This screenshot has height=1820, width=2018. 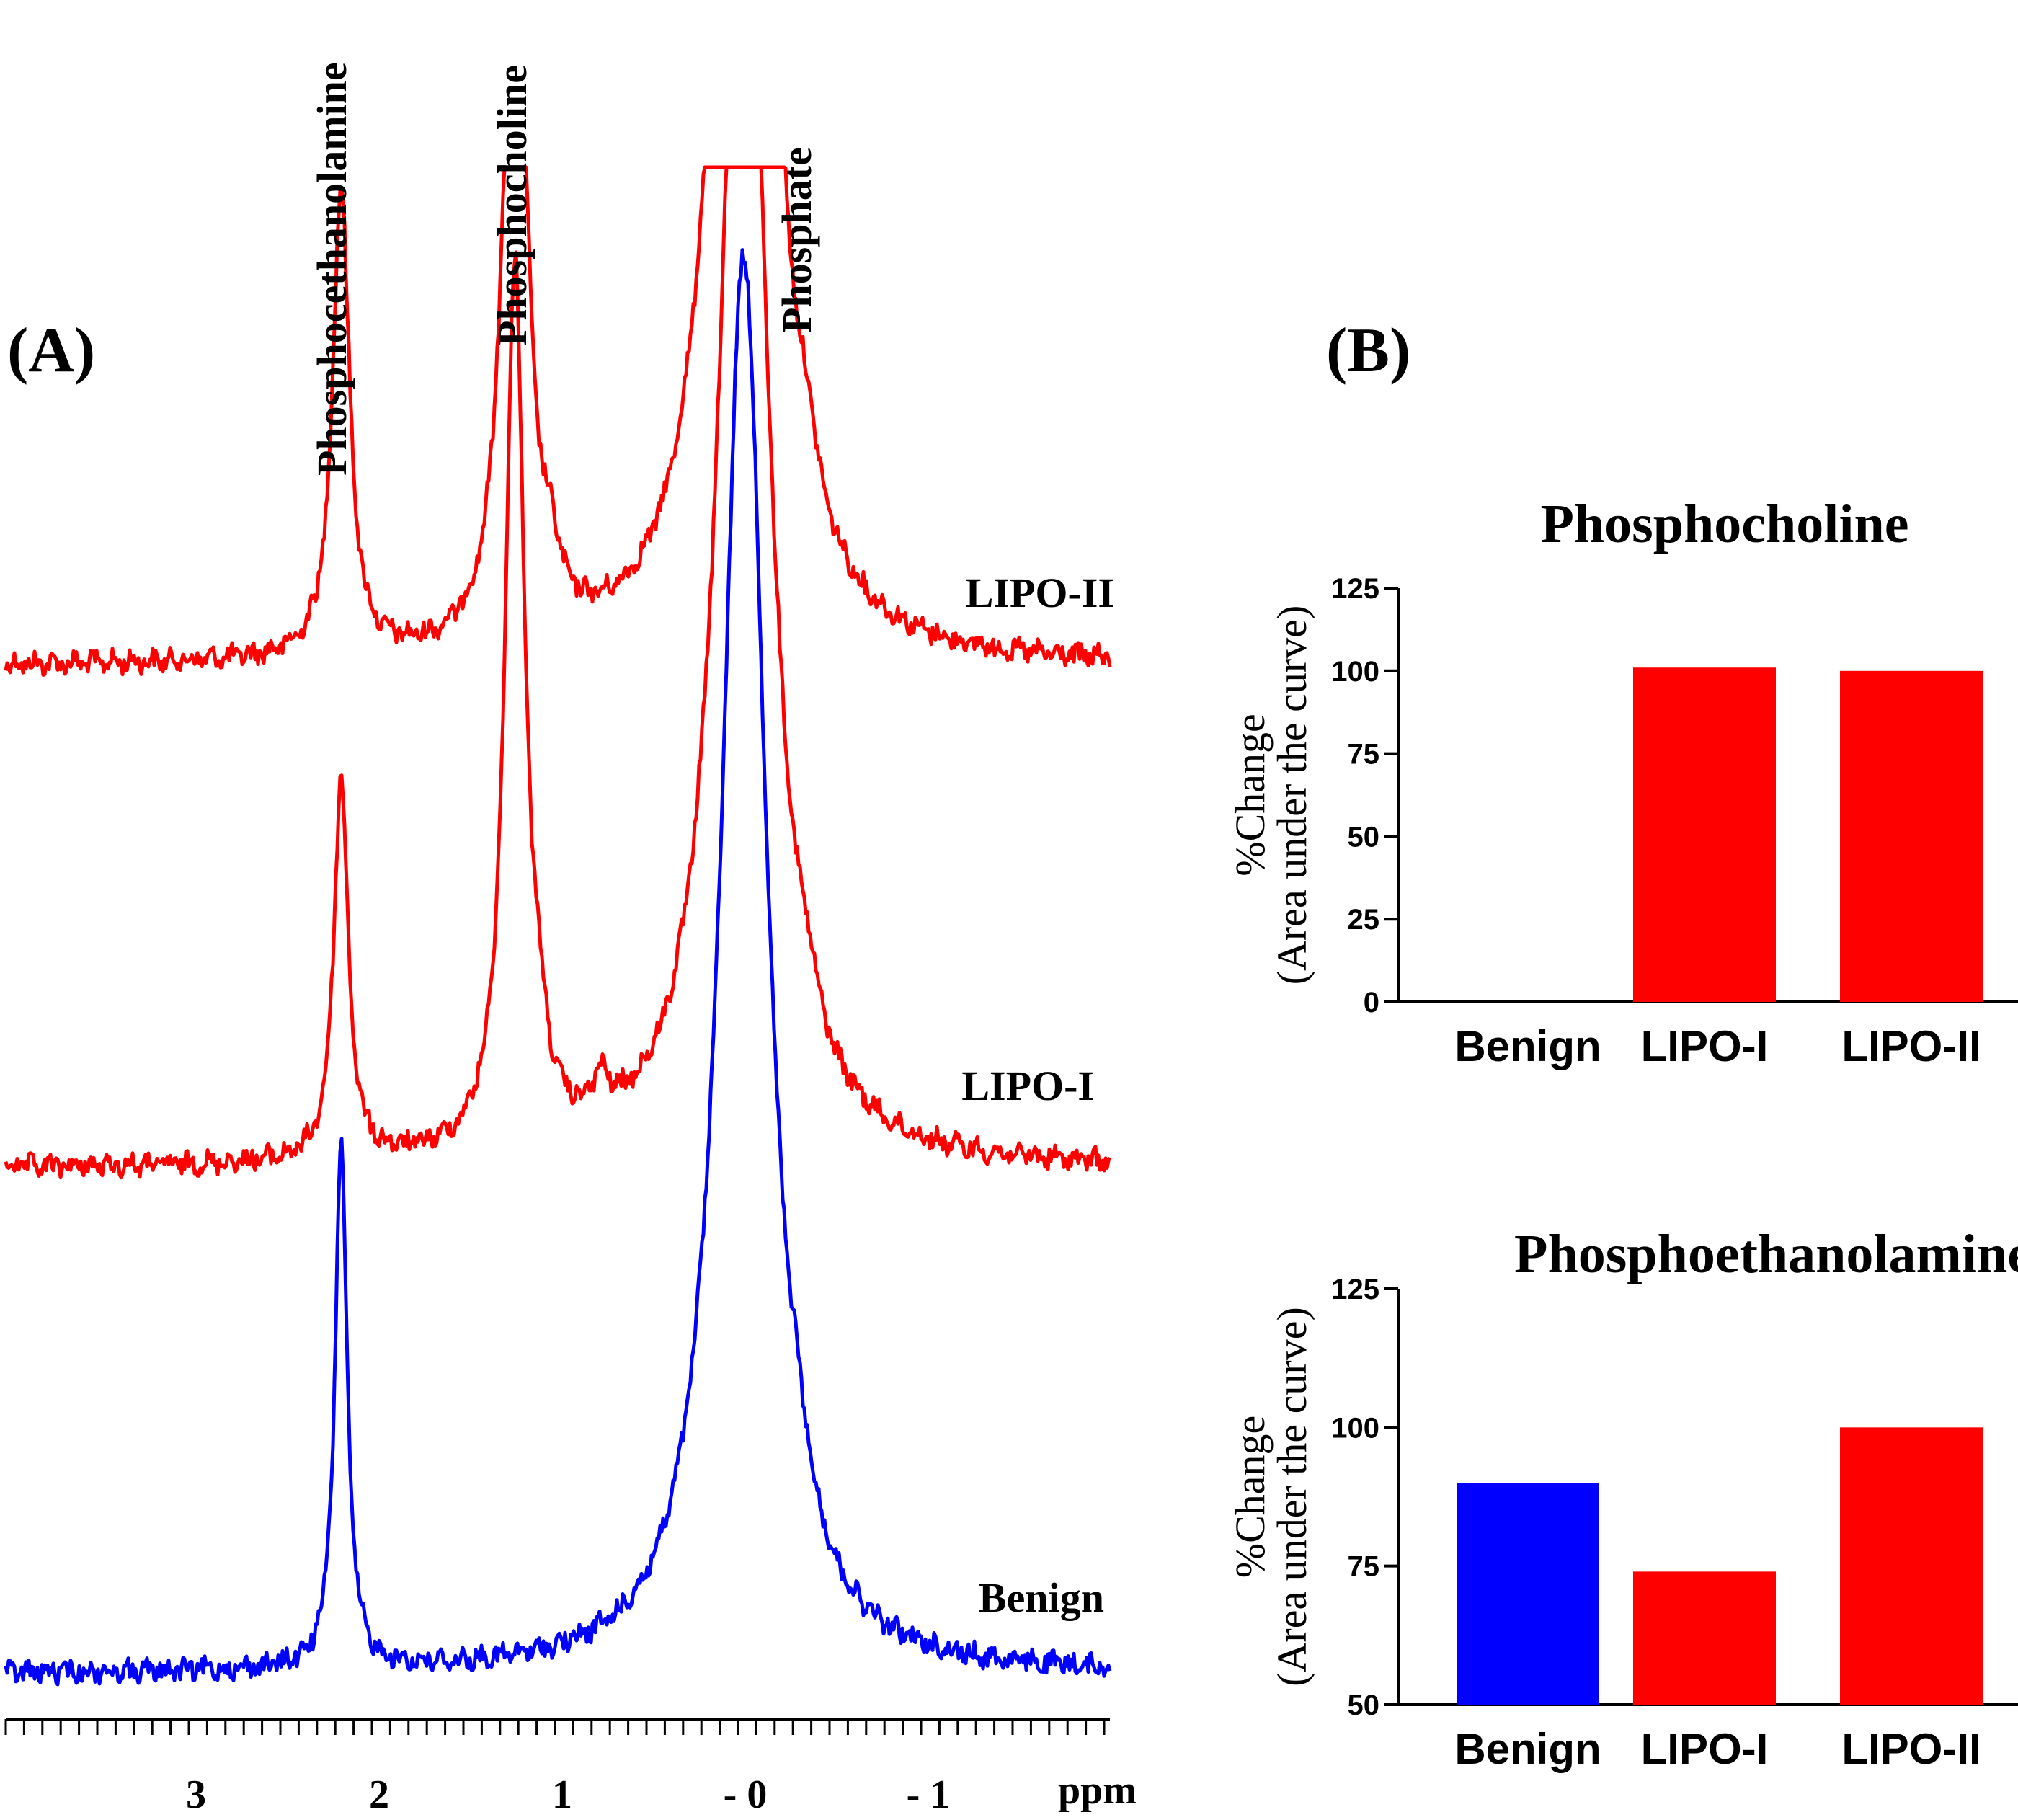 I want to click on y-tick-label: 25, so click(x=1364, y=920).